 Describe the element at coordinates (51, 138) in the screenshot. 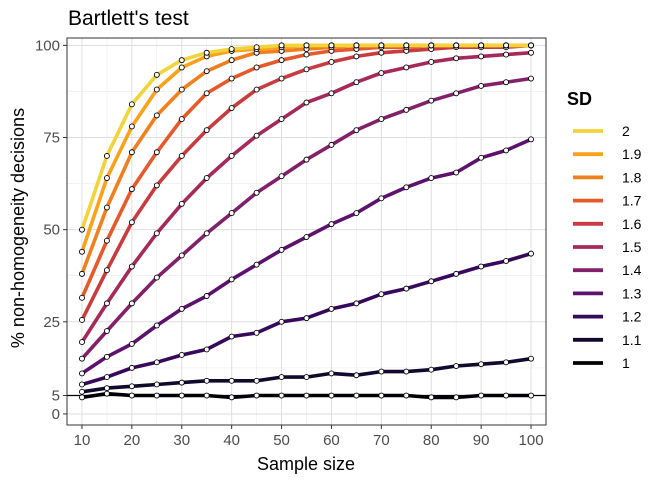

I see `y-tick-label: 75` at that location.